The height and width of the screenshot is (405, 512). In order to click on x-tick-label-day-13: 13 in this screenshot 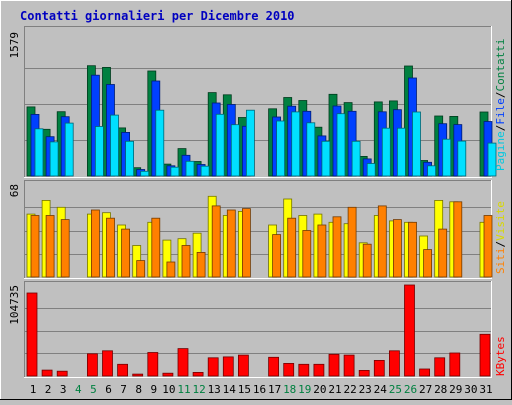, I will do `click(214, 389)`.